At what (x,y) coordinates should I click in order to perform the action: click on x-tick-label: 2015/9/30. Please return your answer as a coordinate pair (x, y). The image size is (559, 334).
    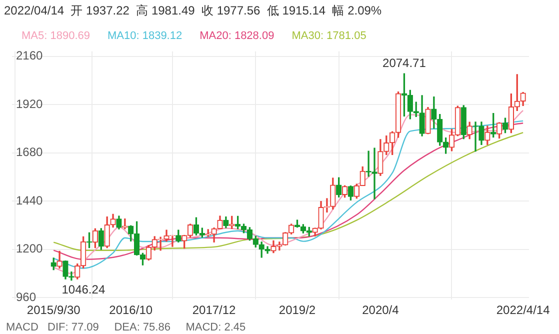
    Looking at the image, I should click on (53, 310).